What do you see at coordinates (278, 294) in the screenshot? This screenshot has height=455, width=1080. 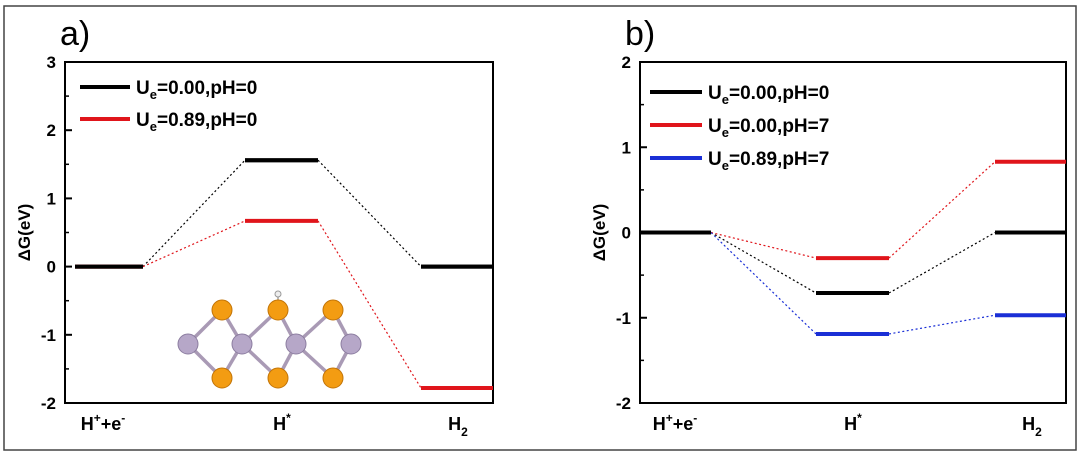 I see `hydrogen-atom` at bounding box center [278, 294].